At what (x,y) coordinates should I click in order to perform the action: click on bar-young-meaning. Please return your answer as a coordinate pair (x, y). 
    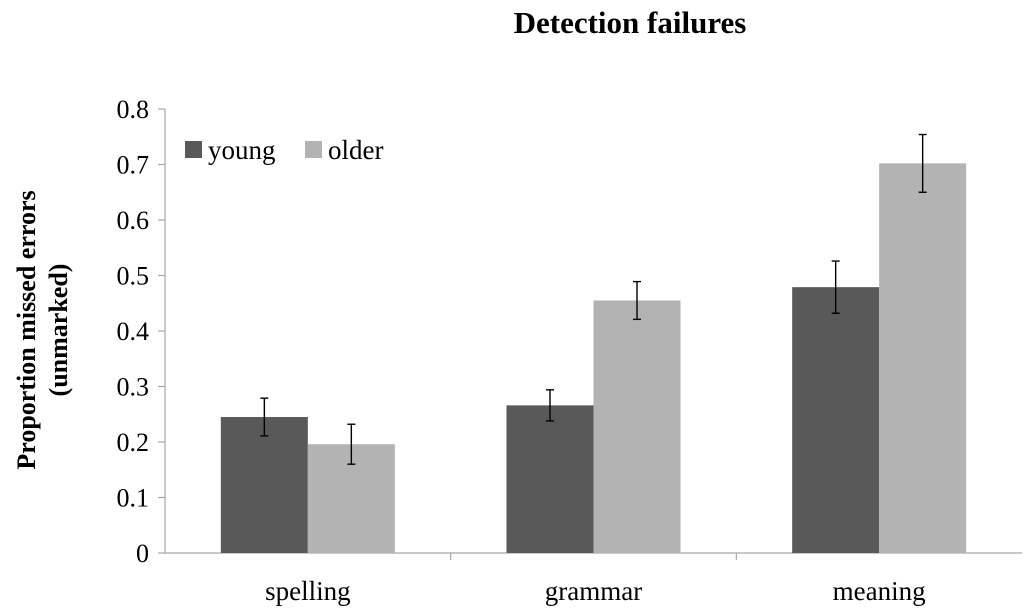
    Looking at the image, I should click on (836, 420).